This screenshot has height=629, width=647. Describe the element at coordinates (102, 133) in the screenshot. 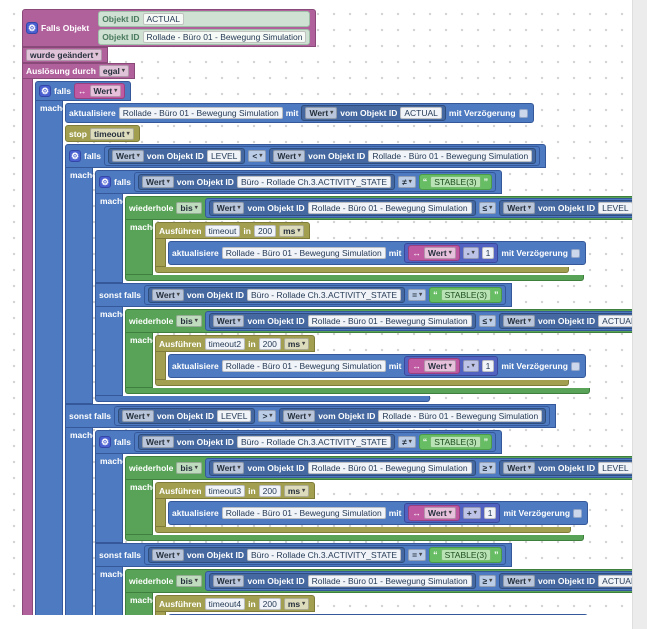

I see `stop-timeout-block: stop timeout ▾` at that location.